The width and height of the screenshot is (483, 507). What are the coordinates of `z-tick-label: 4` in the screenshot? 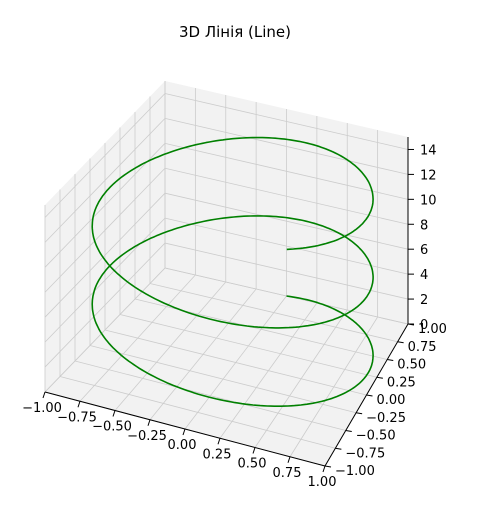 It's located at (424, 275).